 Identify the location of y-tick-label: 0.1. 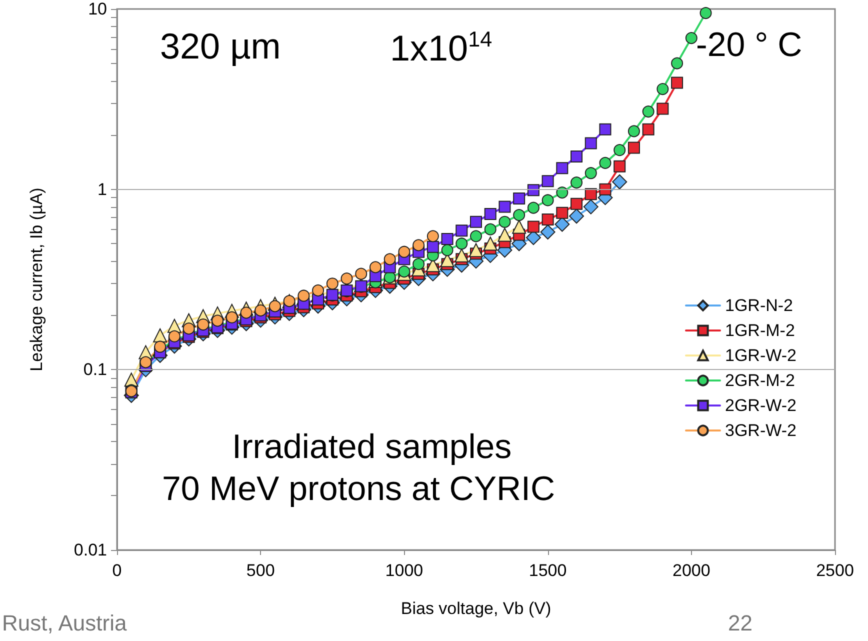
(95, 370).